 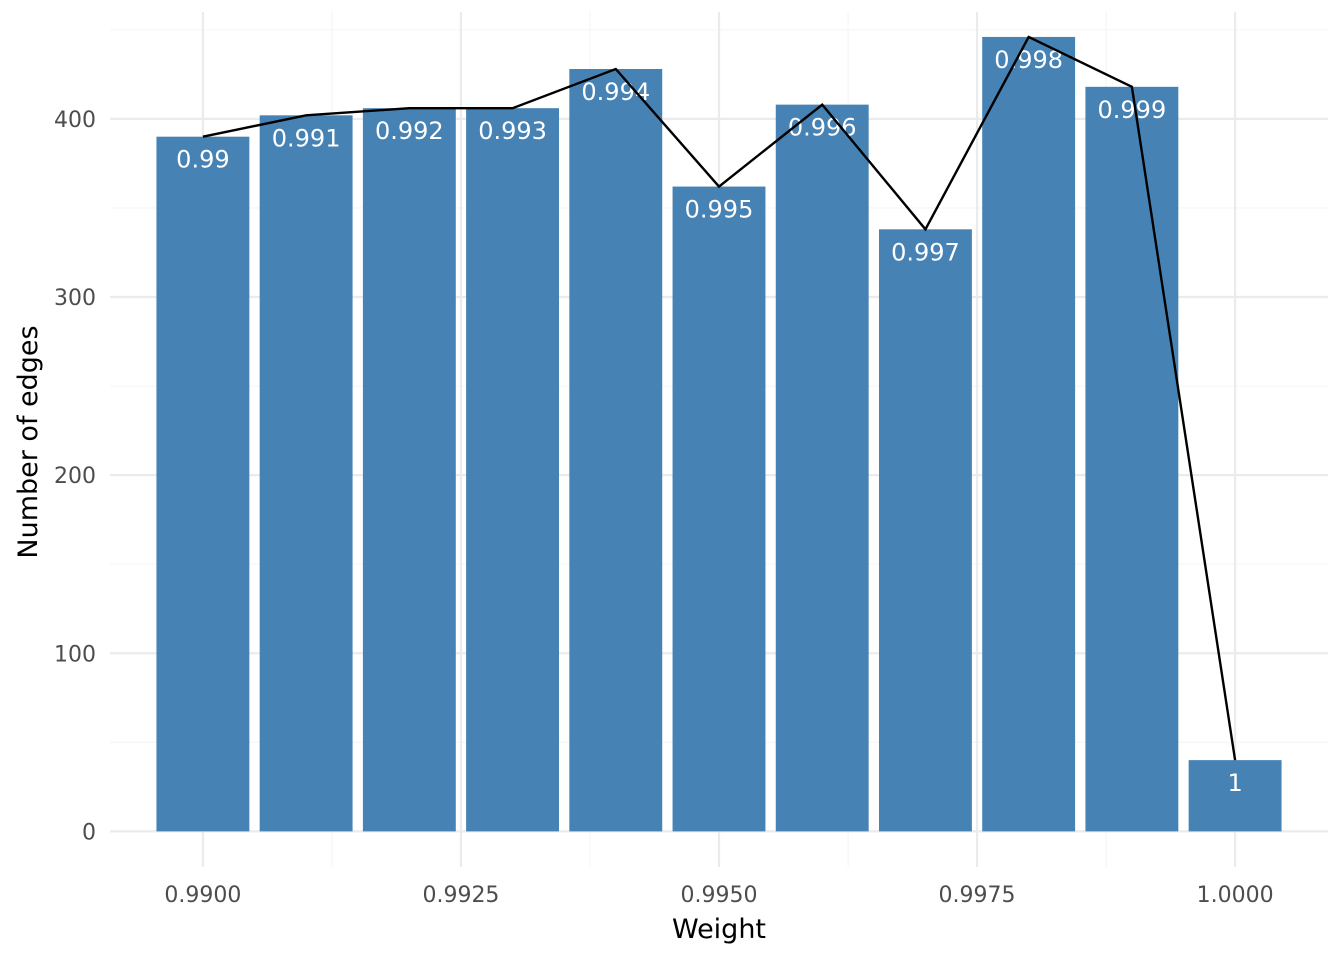 I want to click on x-tick-label: 1.0000, so click(x=1235, y=895).